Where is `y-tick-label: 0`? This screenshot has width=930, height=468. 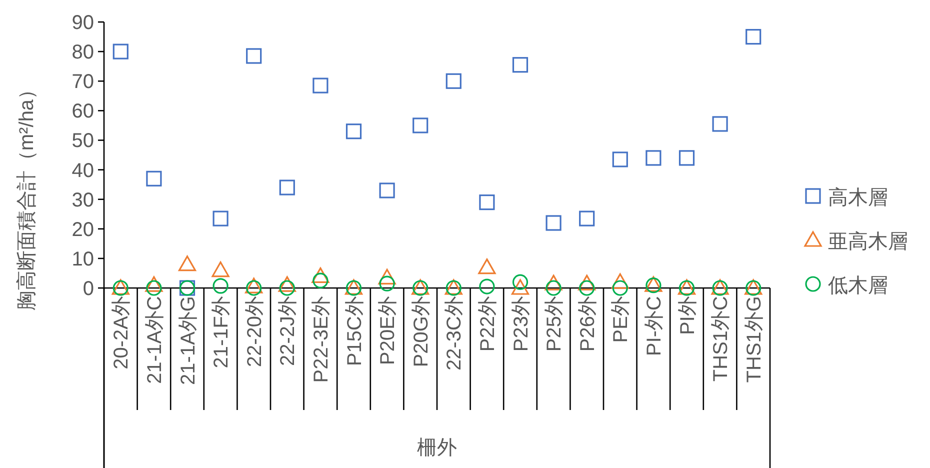 y-tick-label: 0 is located at coordinates (88, 289).